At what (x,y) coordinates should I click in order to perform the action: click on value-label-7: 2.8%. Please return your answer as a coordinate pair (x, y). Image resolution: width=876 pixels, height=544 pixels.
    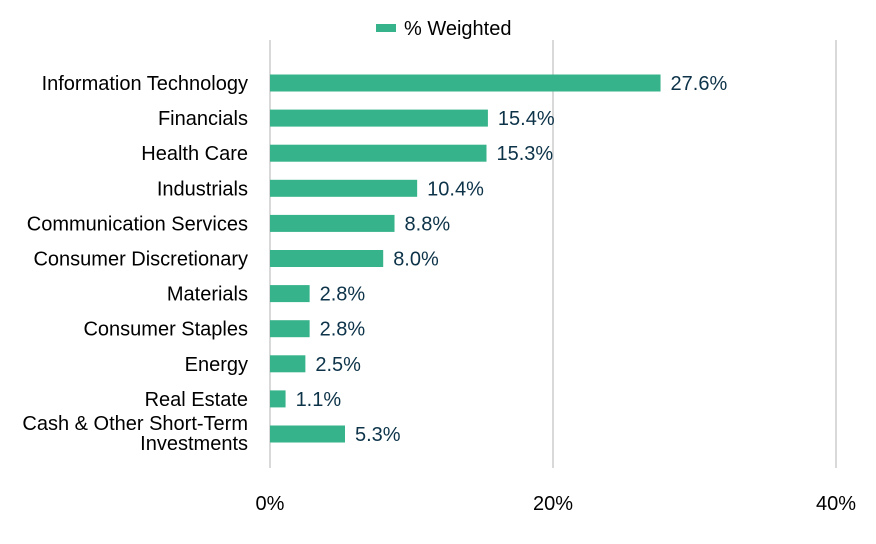
    Looking at the image, I should click on (343, 330).